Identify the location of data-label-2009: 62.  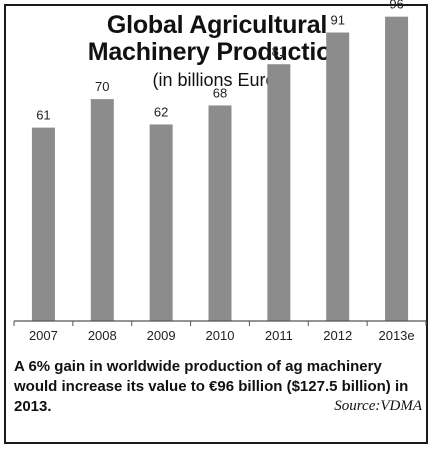
(161, 111).